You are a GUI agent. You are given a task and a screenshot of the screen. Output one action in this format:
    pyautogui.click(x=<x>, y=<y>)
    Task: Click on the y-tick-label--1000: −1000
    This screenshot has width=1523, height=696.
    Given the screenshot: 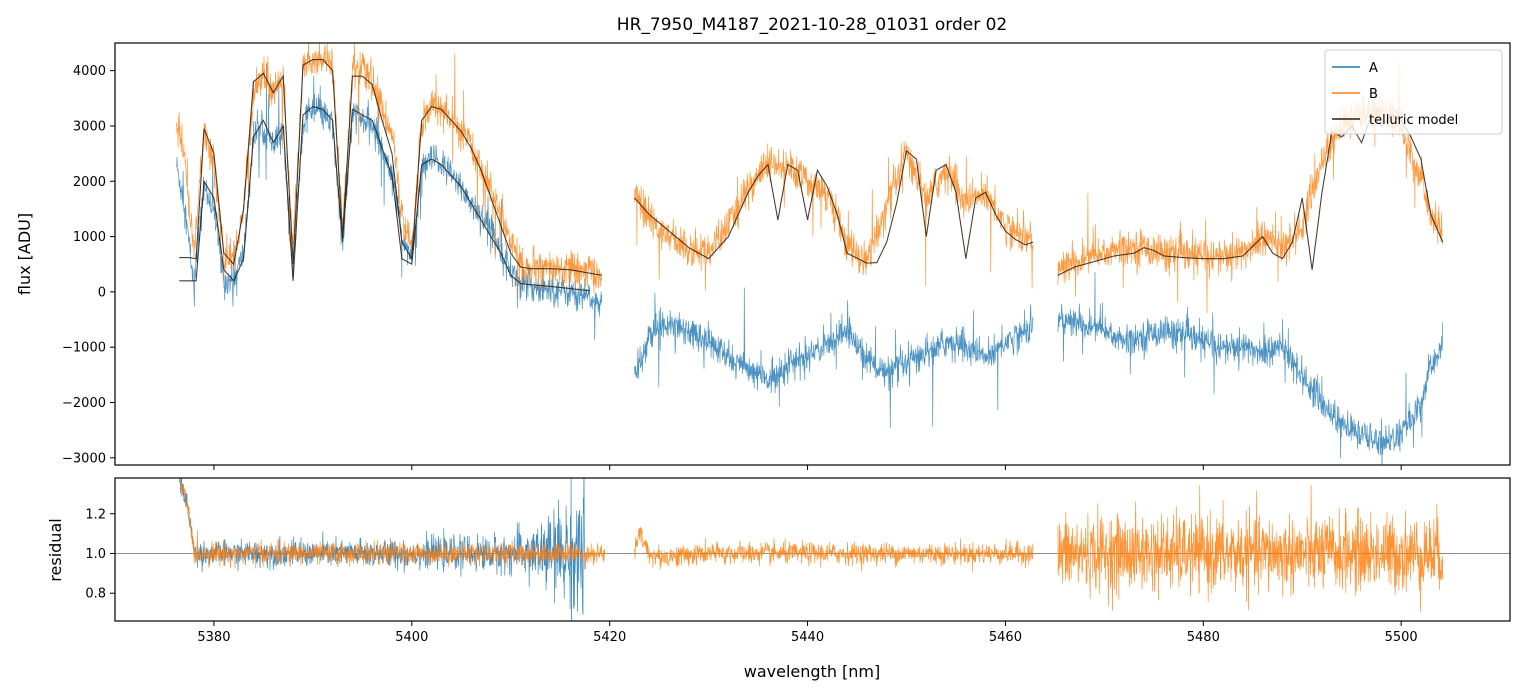 What is the action you would take?
    pyautogui.click(x=84, y=348)
    